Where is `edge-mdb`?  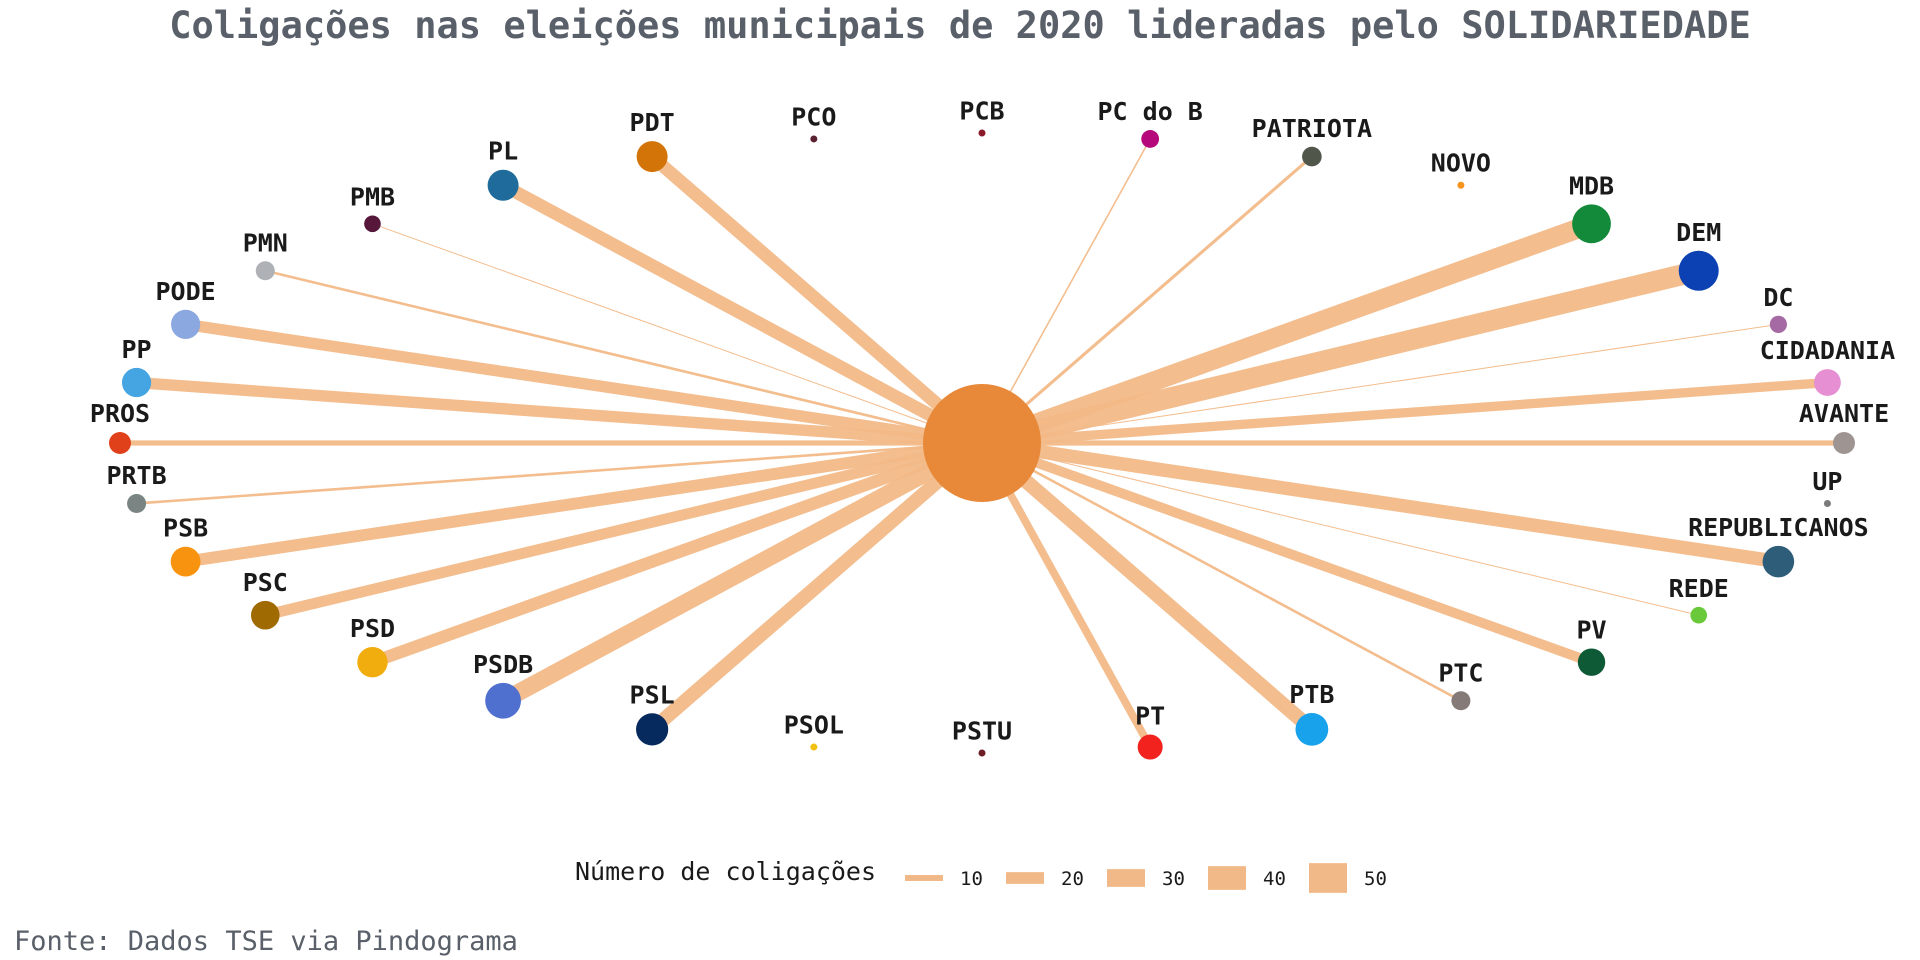
edge-mdb is located at coordinates (1286, 333).